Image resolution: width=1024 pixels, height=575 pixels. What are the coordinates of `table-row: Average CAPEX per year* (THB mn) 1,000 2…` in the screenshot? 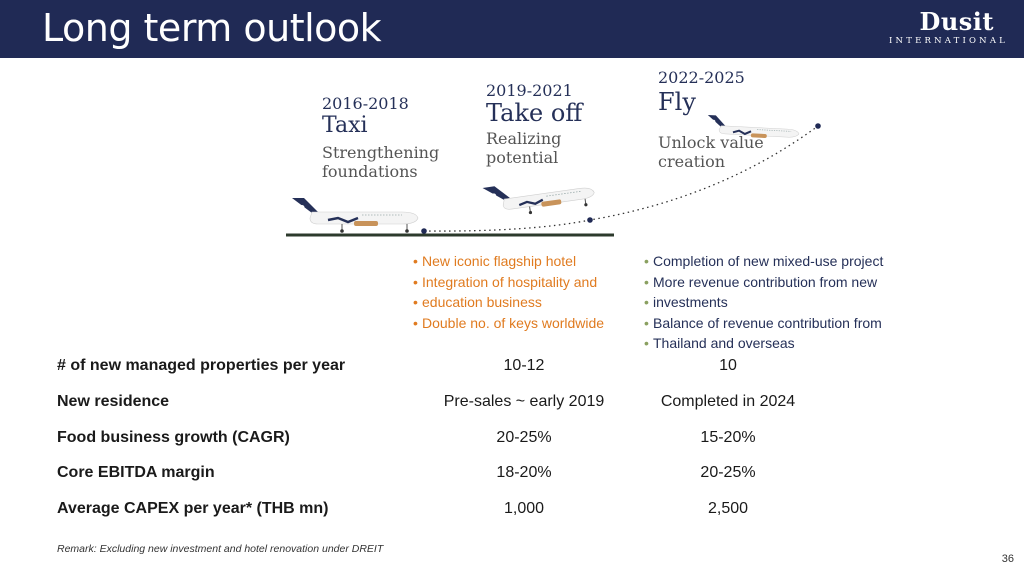 It's located at (512, 515).